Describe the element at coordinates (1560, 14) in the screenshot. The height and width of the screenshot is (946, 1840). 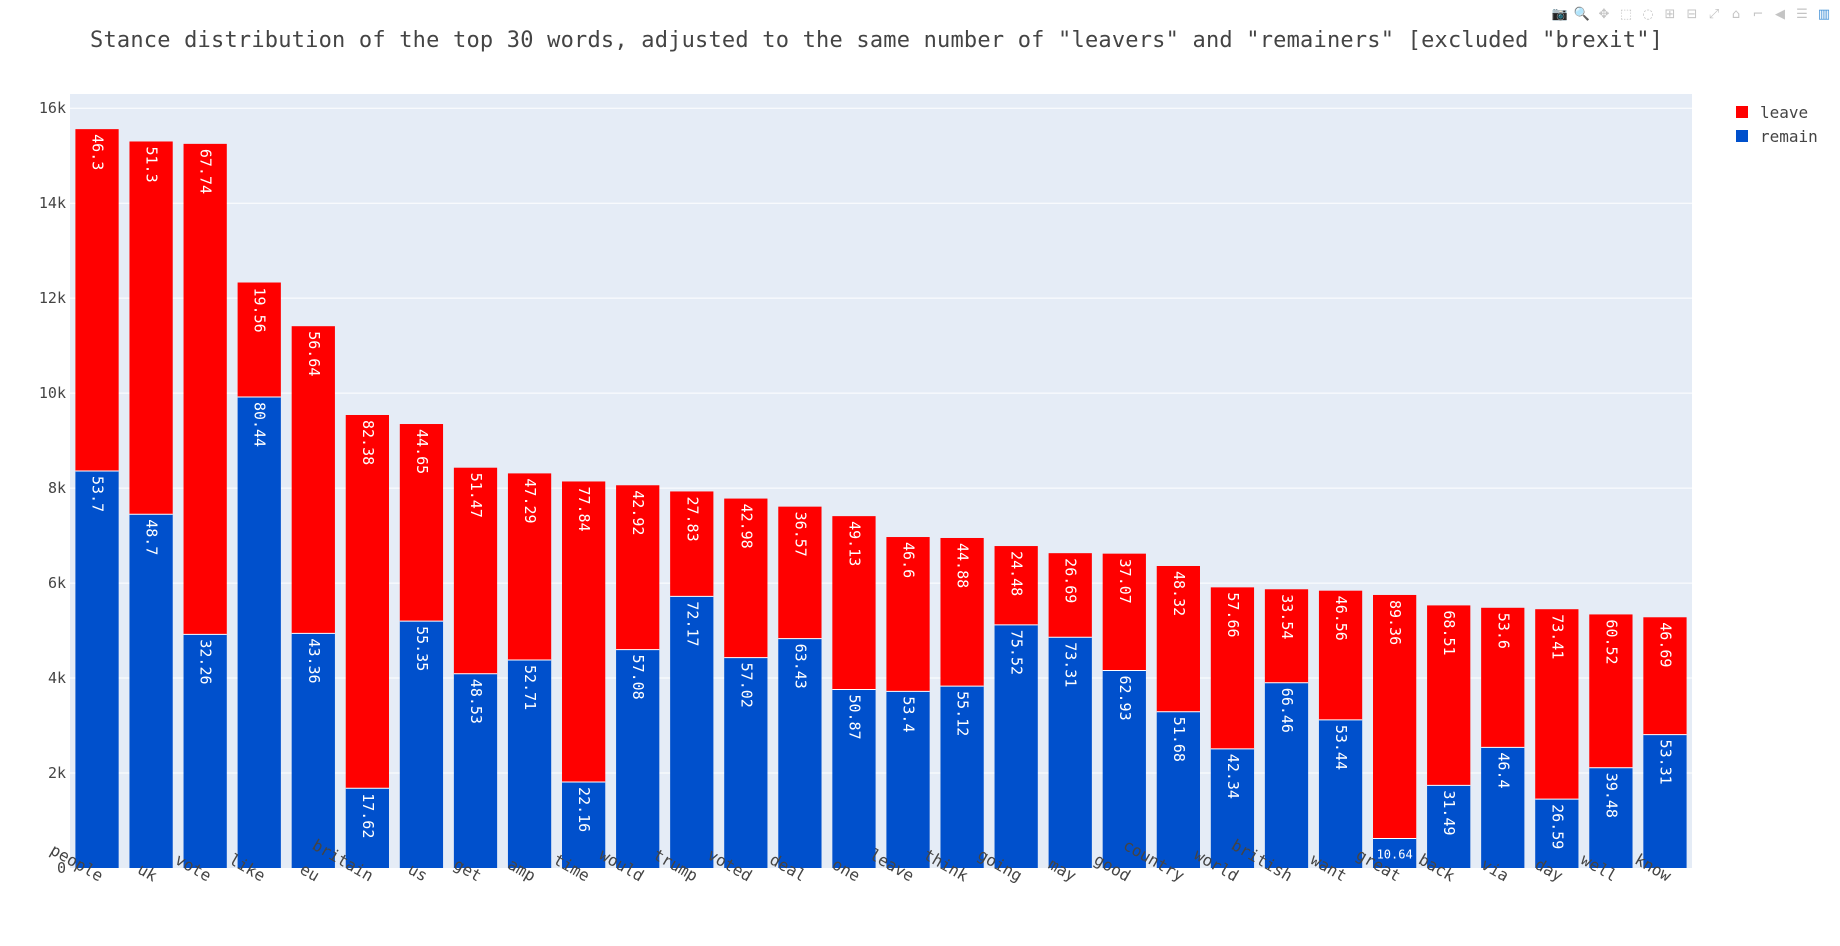
I see `camera-icon: 📷` at that location.